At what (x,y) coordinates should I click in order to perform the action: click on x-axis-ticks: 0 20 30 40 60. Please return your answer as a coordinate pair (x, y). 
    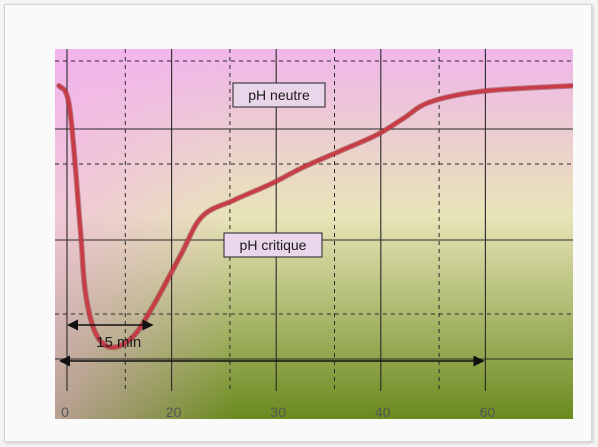
    Looking at the image, I should click on (278, 411).